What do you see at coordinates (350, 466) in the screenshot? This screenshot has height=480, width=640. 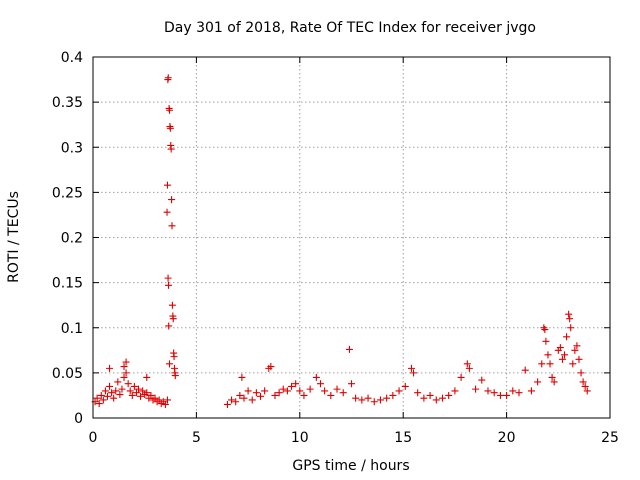 I see `x-axis-label: GPS time / hours` at bounding box center [350, 466].